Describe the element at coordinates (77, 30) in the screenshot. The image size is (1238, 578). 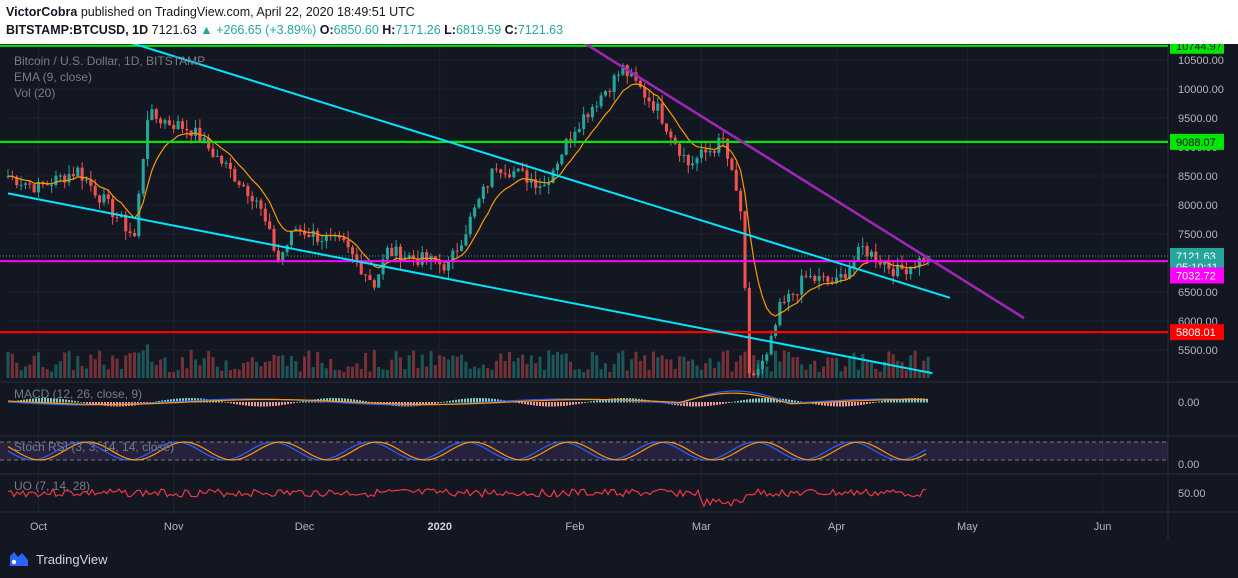
I see `symbol-label: BITSTAMP:BTCUSD, 1D` at that location.